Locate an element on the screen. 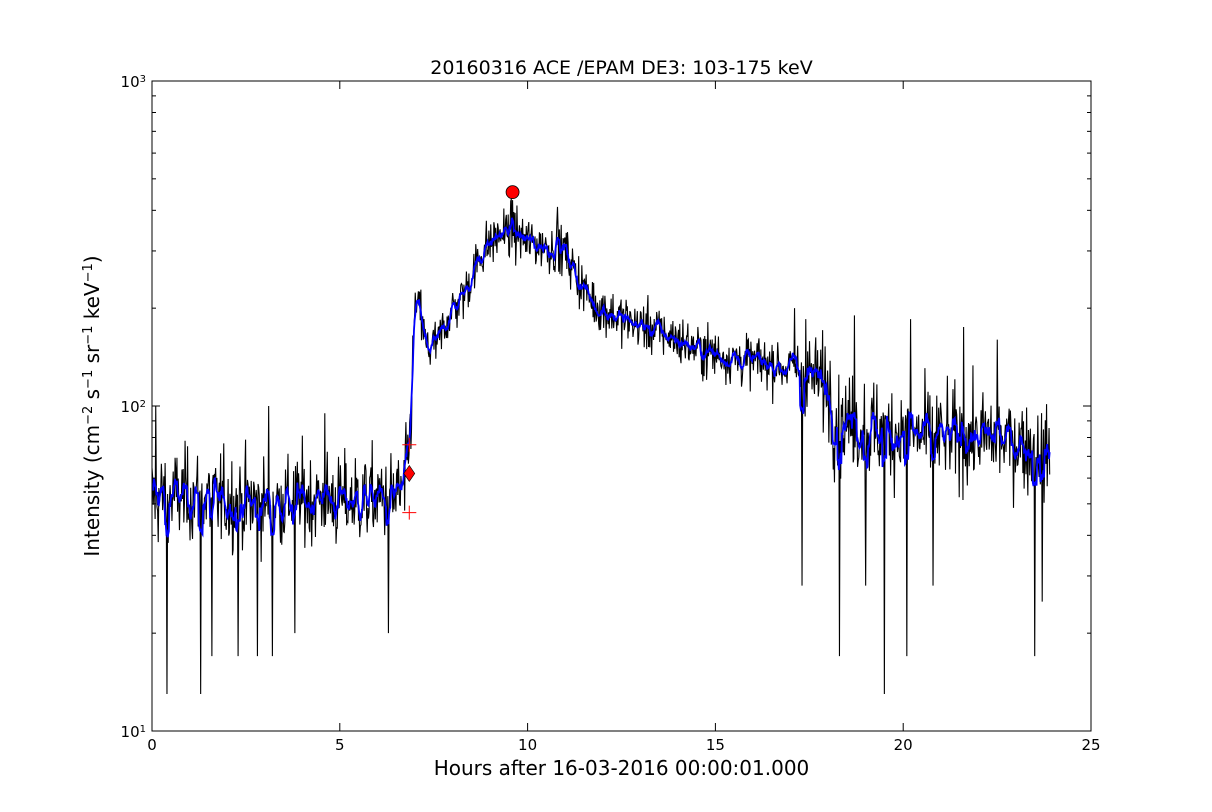  x-tick-label: 0 is located at coordinates (152, 745).